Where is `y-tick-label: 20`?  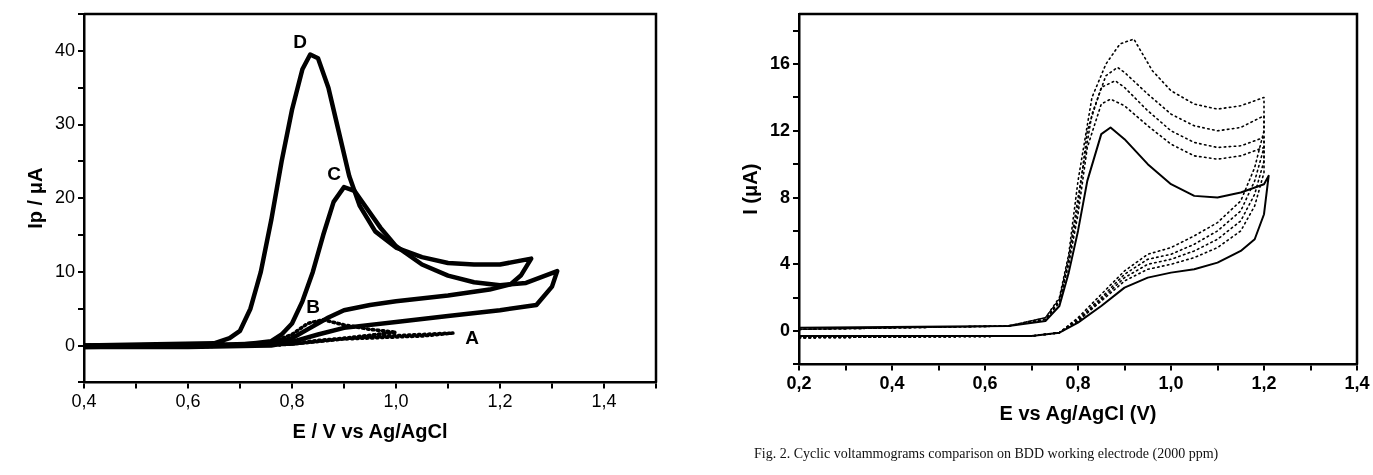
y-tick-label: 20 is located at coordinates (65, 197).